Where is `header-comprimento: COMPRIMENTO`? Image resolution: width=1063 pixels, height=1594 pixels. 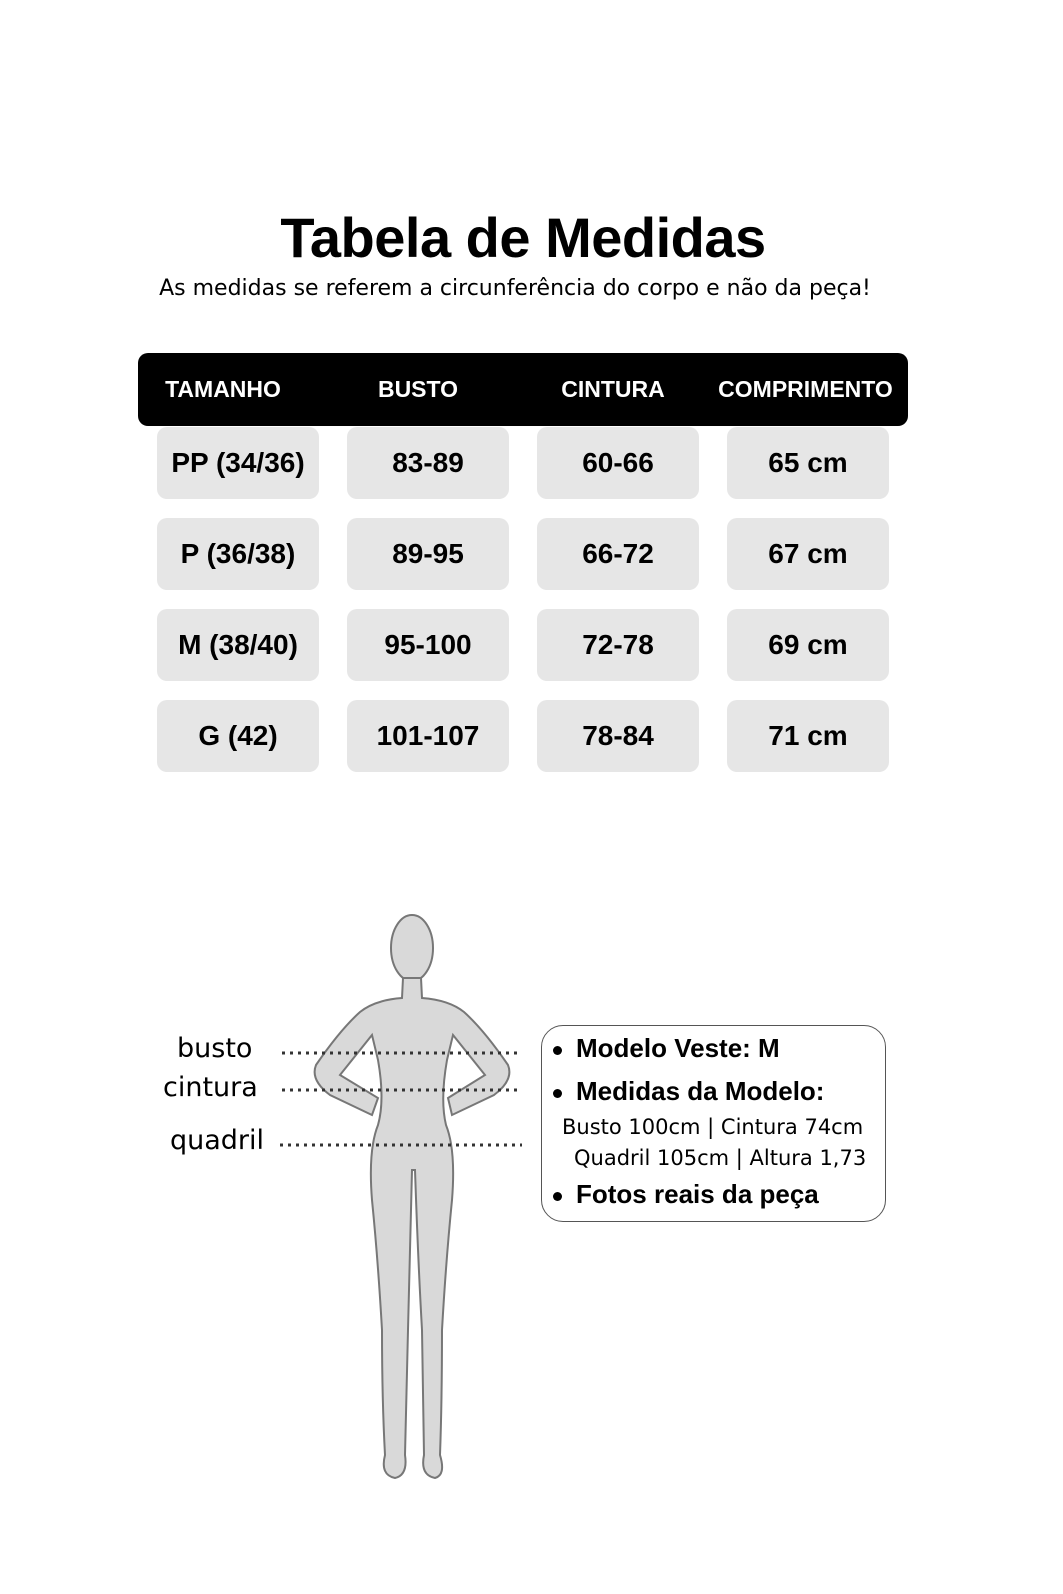 header-comprimento: COMPRIMENTO is located at coordinates (805, 389).